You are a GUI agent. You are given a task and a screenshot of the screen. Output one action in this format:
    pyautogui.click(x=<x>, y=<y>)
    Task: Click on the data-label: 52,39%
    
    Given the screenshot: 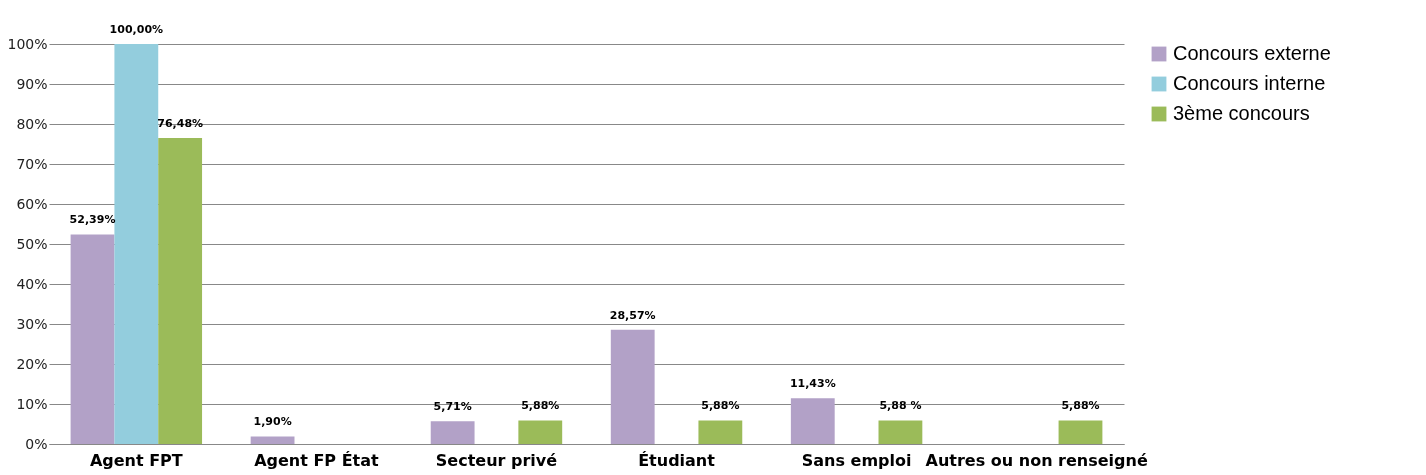 What is the action you would take?
    pyautogui.click(x=92, y=220)
    